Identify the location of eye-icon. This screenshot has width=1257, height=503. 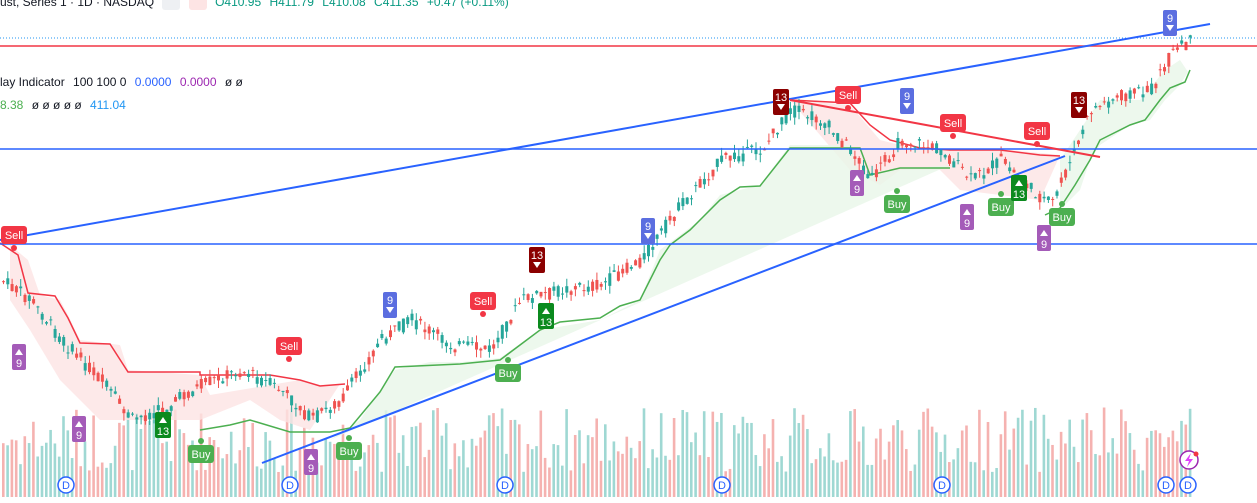
(171, 5).